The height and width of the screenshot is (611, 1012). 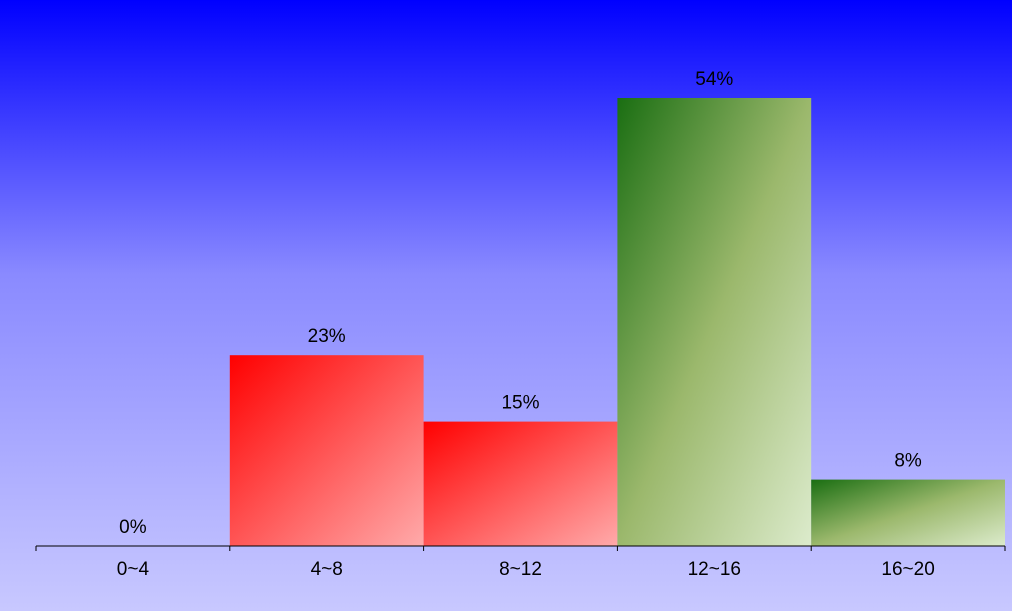 I want to click on value-label-0~4: 0%, so click(x=133, y=527).